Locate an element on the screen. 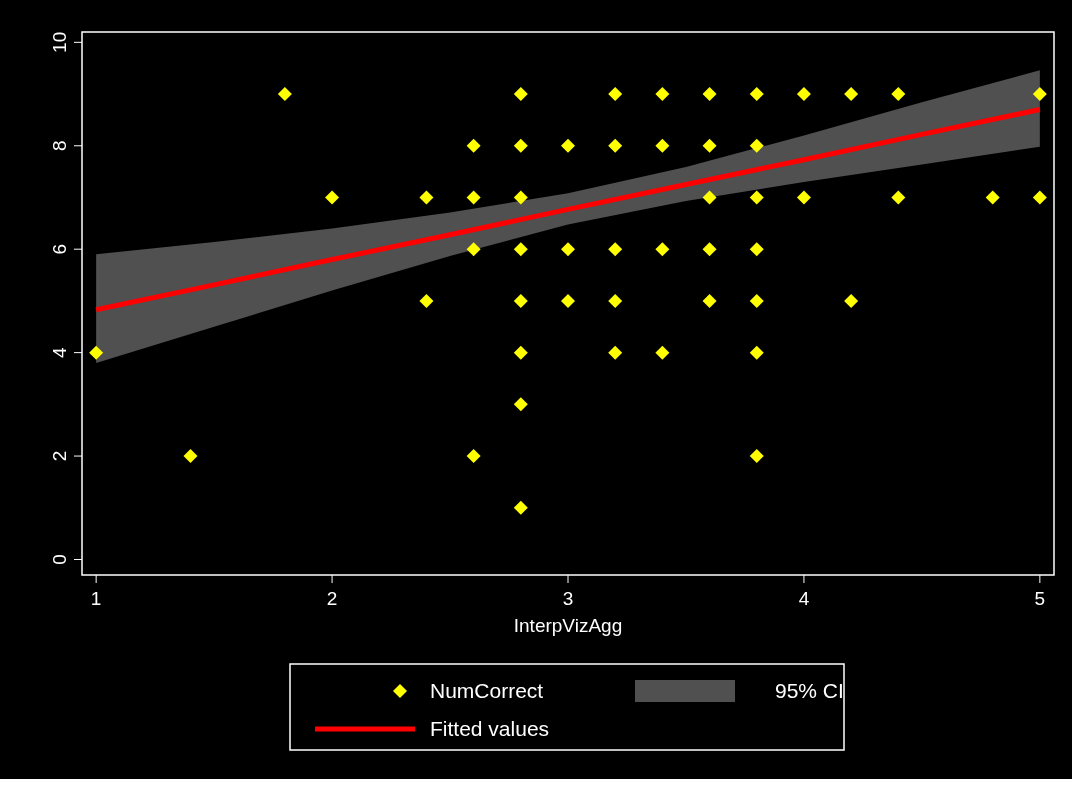  legend-label: Fitted values is located at coordinates (490, 728).